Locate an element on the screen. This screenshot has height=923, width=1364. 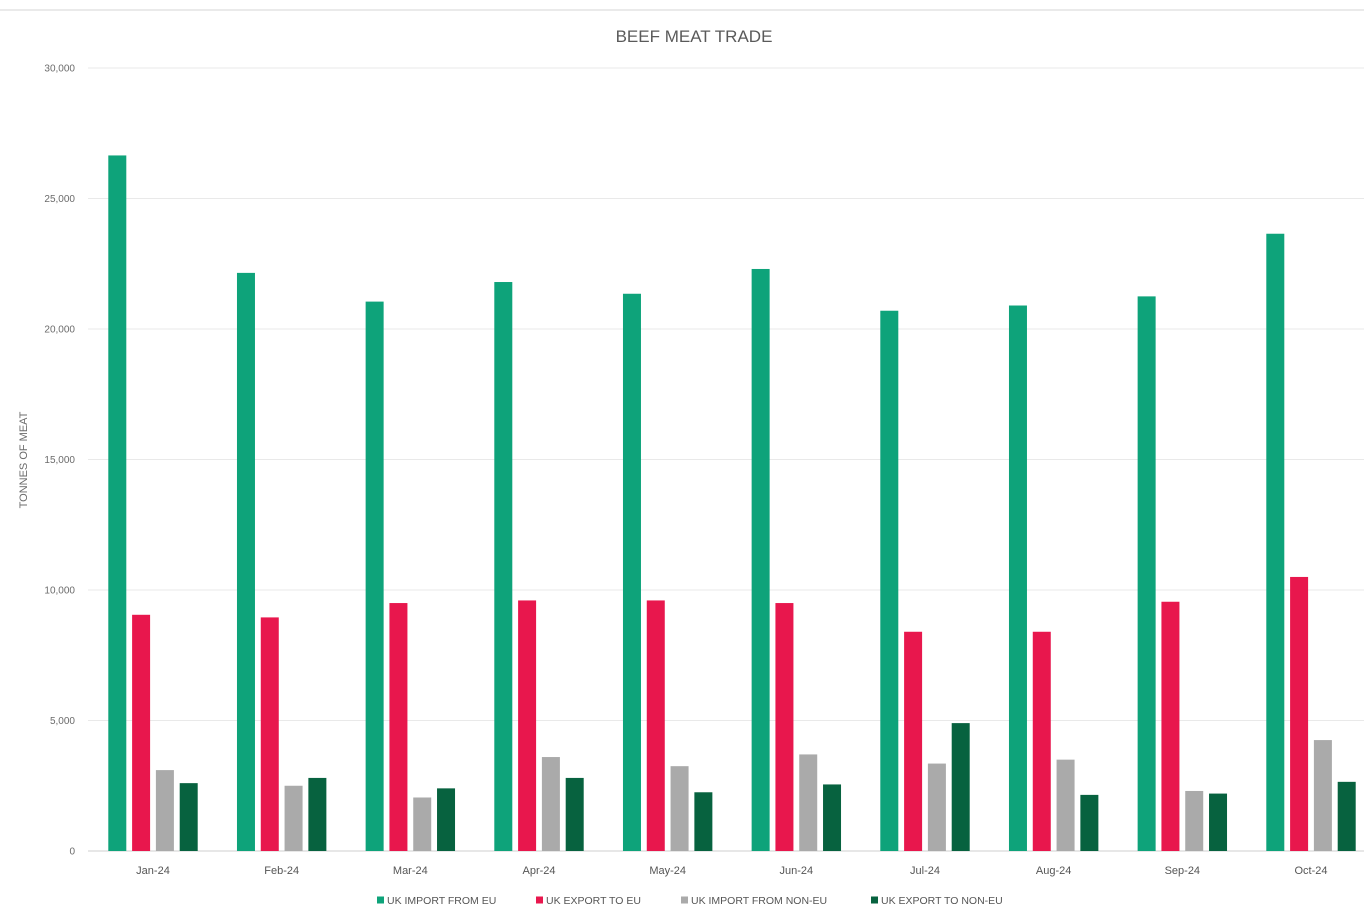
x-tick-label: Oct-24 is located at coordinates (1310, 871).